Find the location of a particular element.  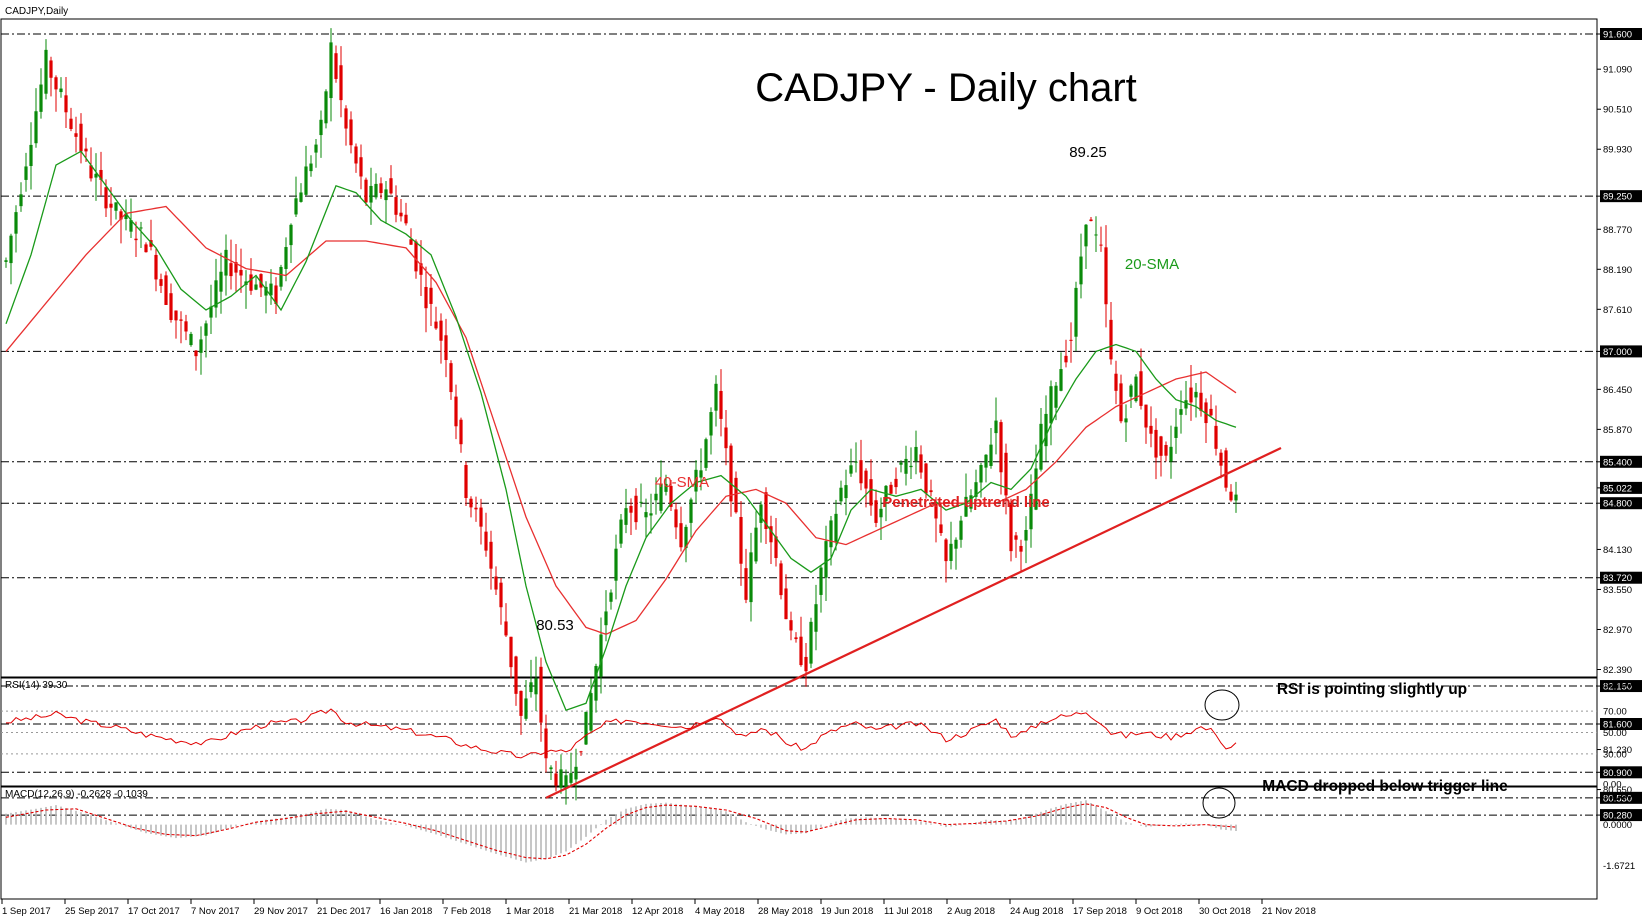

time-tick-label: 30 Oct 2018 is located at coordinates (1225, 911).